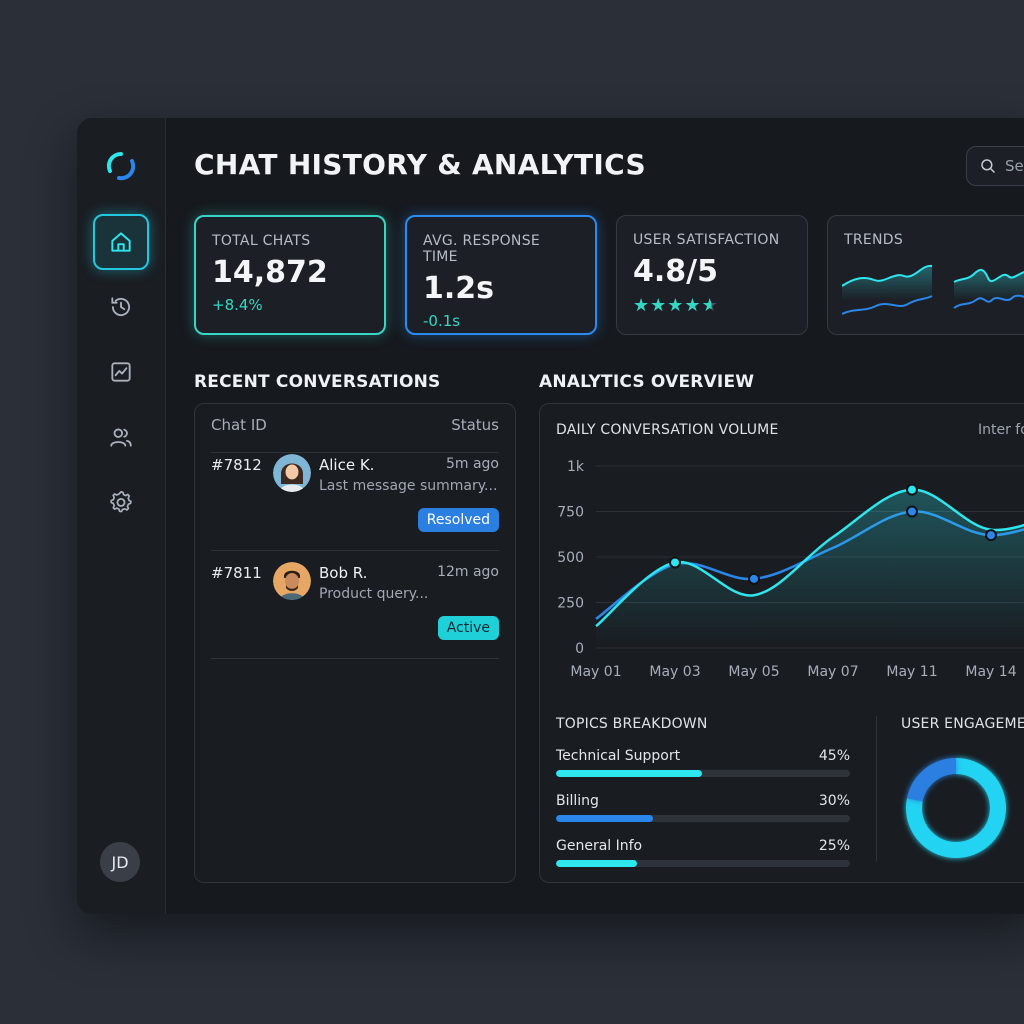 This screenshot has width=1024, height=1024. I want to click on col-status: Status, so click(475, 425).